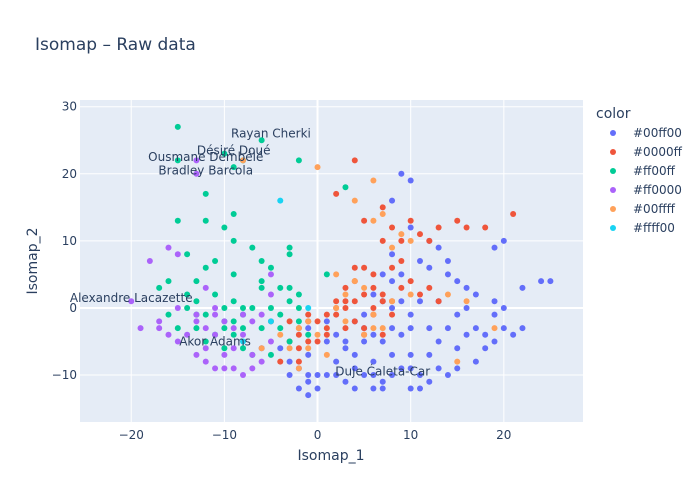 This screenshot has height=500, width=700. Describe the element at coordinates (643, 171) in the screenshot. I see `legend-item: #ff00ff` at that location.